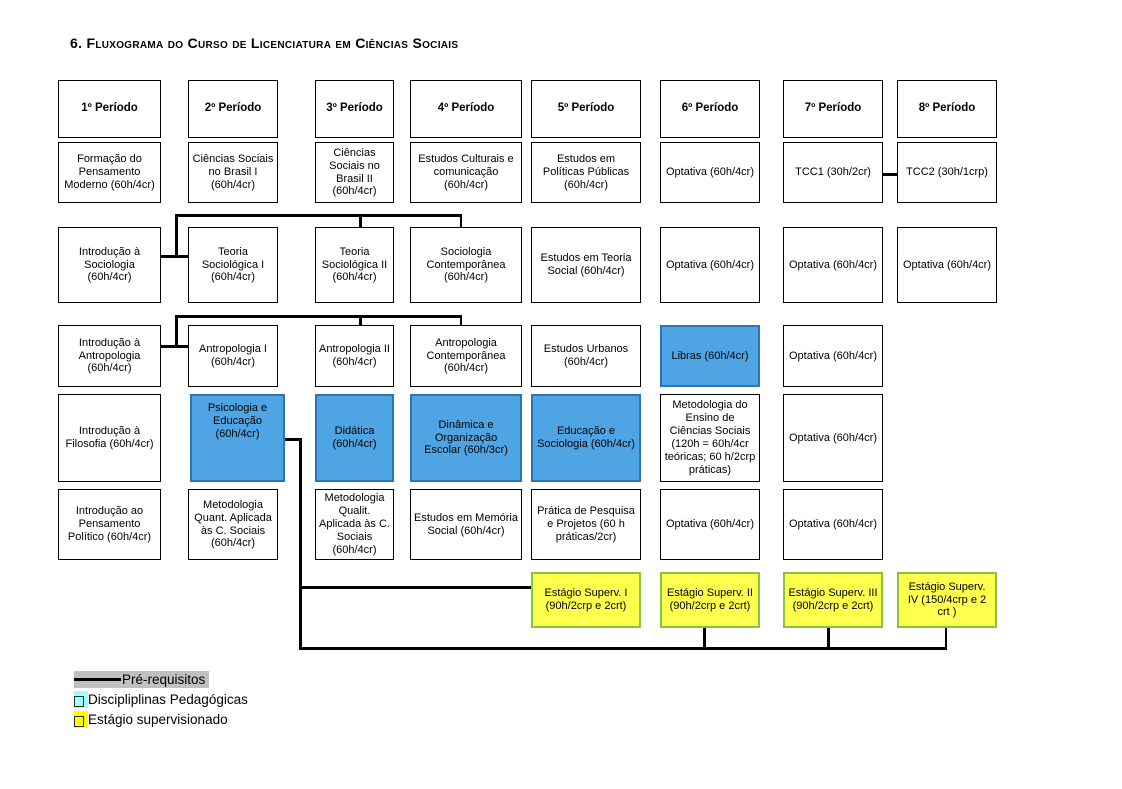  What do you see at coordinates (710, 600) in the screenshot?
I see `course-estagio-supervisionado-2: Estágio Superv. II (90h/2crp e 2crt)` at bounding box center [710, 600].